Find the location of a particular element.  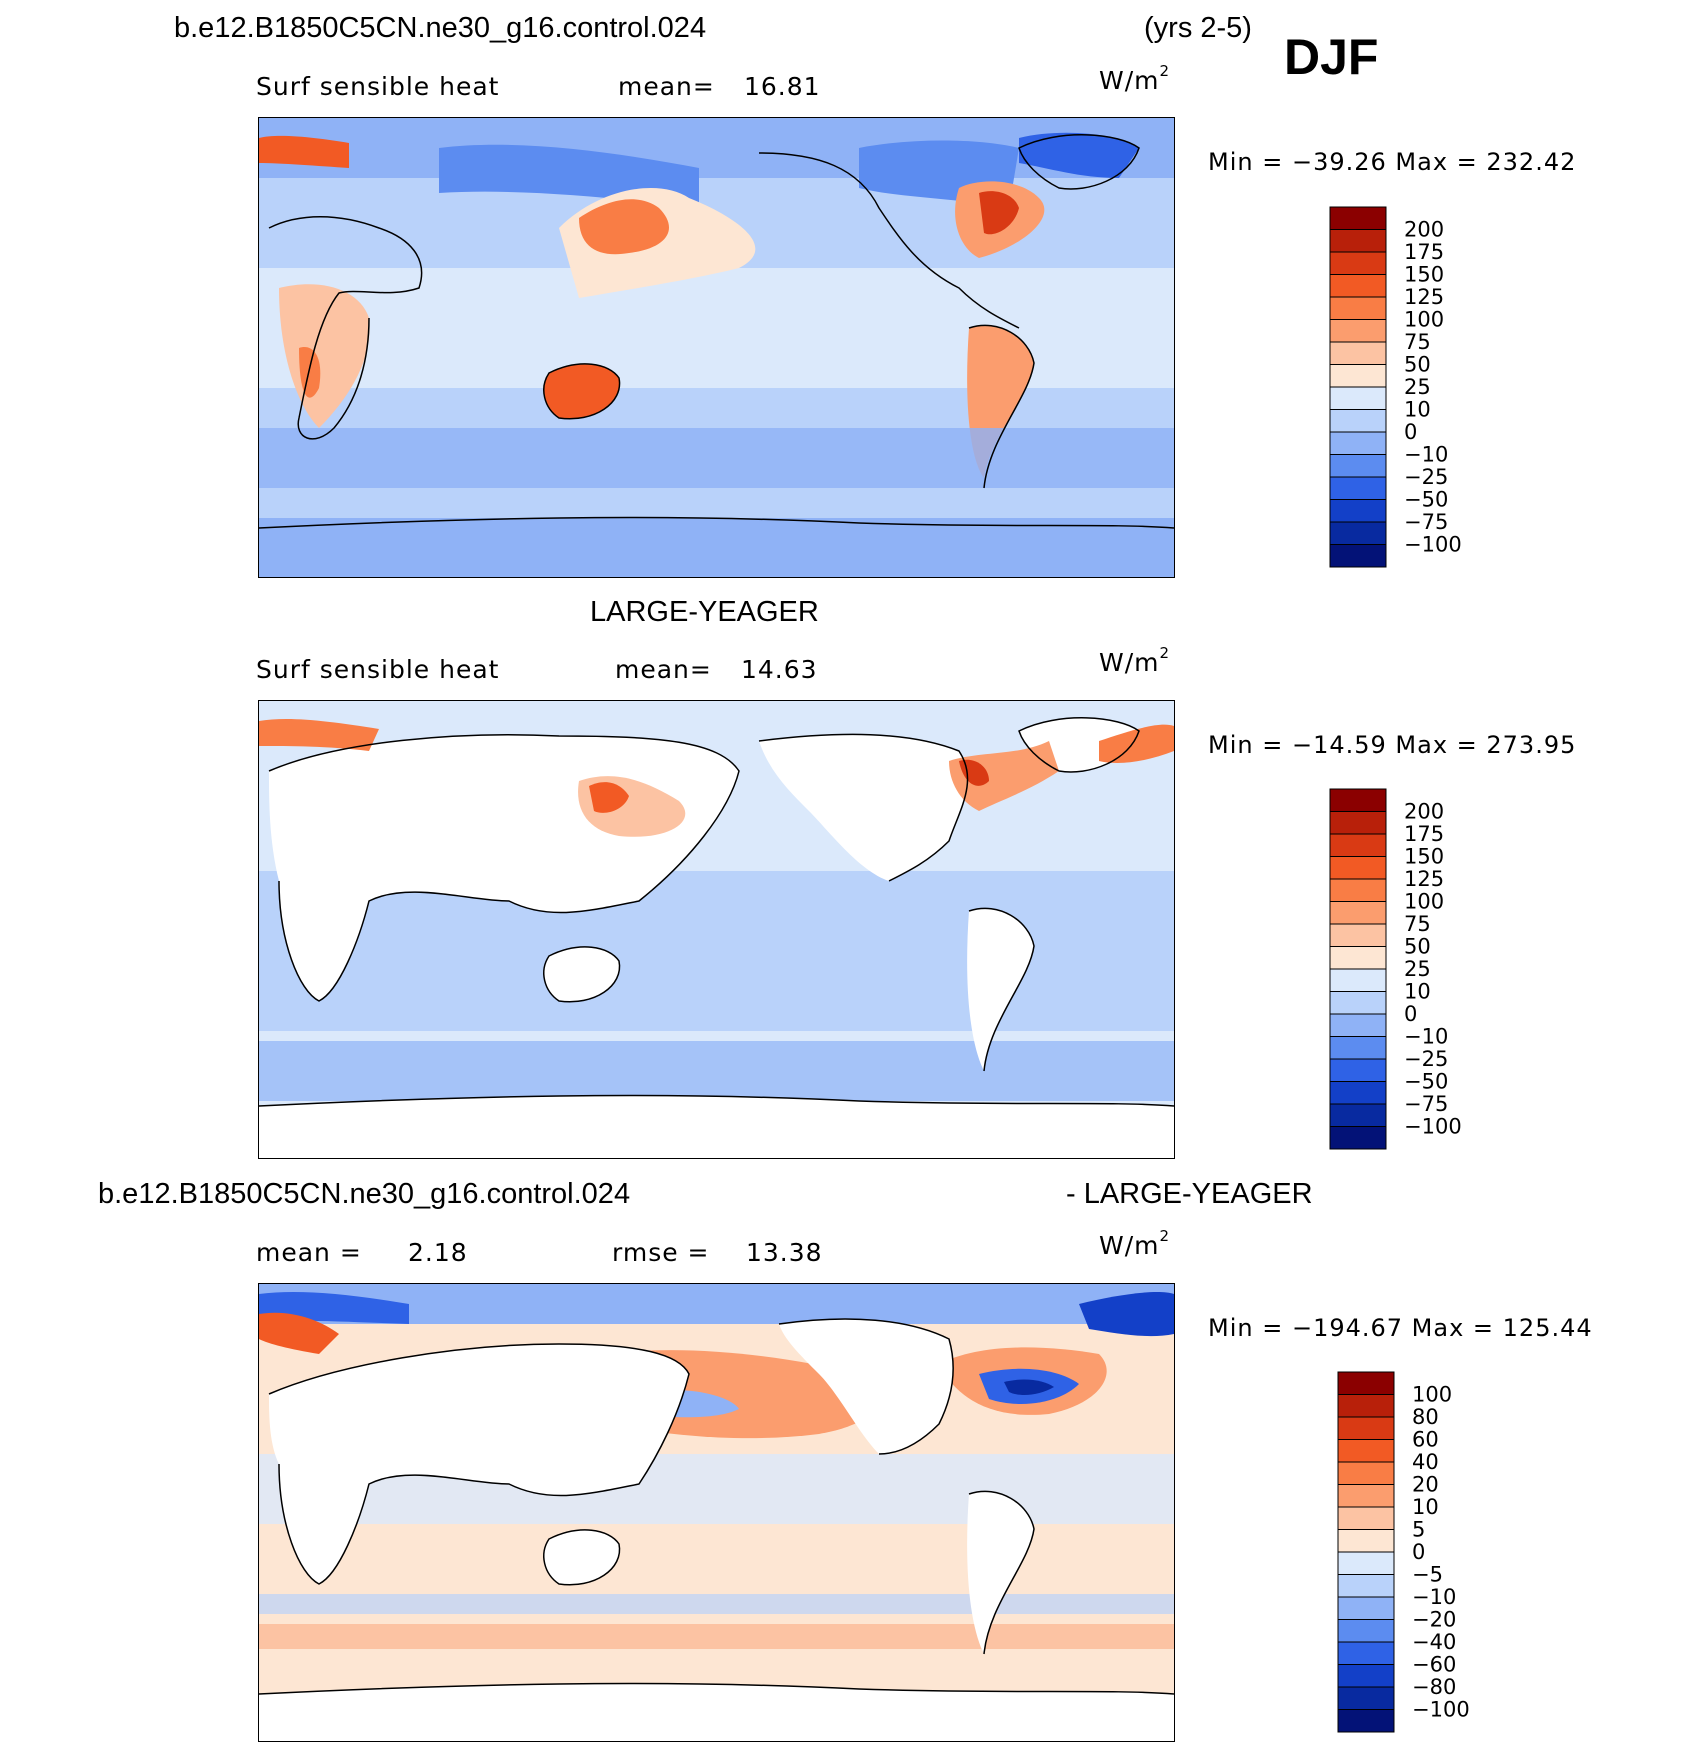

panel1-colorbar: 200 175 150 125 100 75 50 25 10 0 −10 −25 −50 −75 −100 is located at coordinates (1409, 387).